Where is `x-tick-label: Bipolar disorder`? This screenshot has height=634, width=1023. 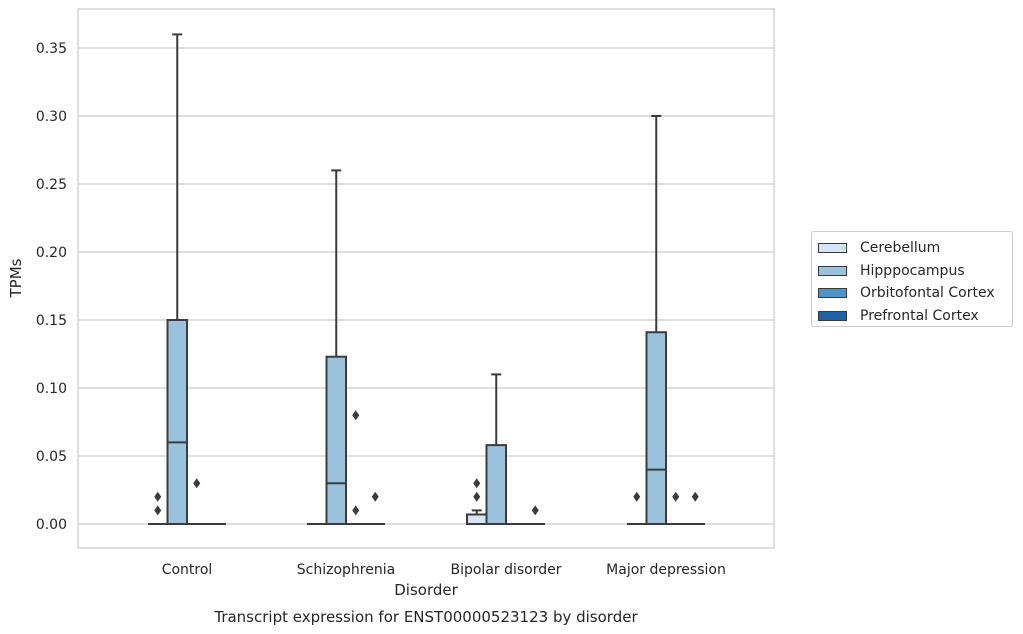
x-tick-label: Bipolar disorder is located at coordinates (505, 570).